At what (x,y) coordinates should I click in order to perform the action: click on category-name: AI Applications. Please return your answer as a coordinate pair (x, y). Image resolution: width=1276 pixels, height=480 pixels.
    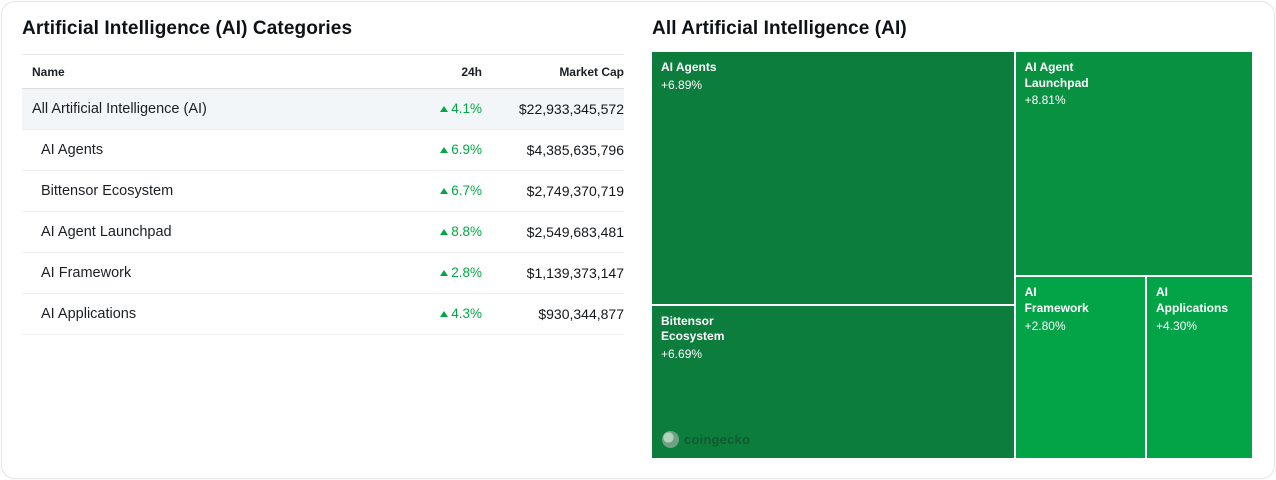
    Looking at the image, I should click on (89, 314).